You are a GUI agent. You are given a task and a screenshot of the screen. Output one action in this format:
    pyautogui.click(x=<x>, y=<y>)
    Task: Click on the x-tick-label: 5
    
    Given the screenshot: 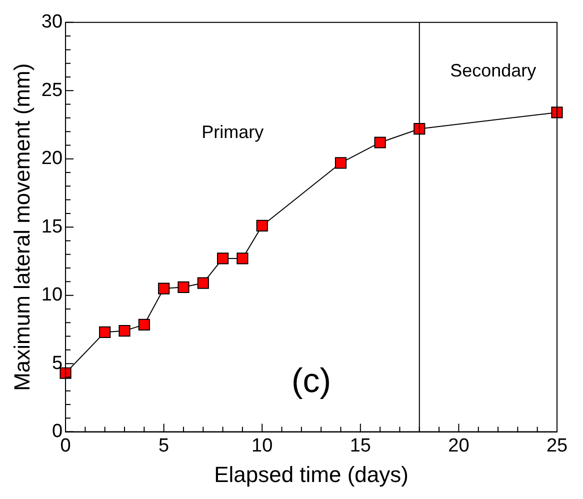 What is the action you would take?
    pyautogui.click(x=164, y=445)
    